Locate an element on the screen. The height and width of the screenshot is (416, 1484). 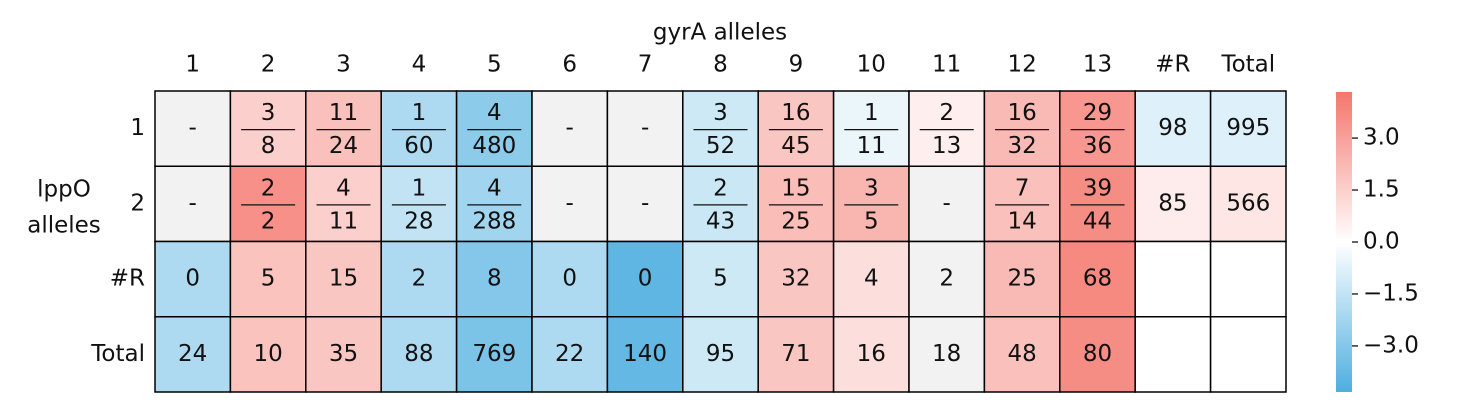
cell-text: 22 is located at coordinates (569, 354).